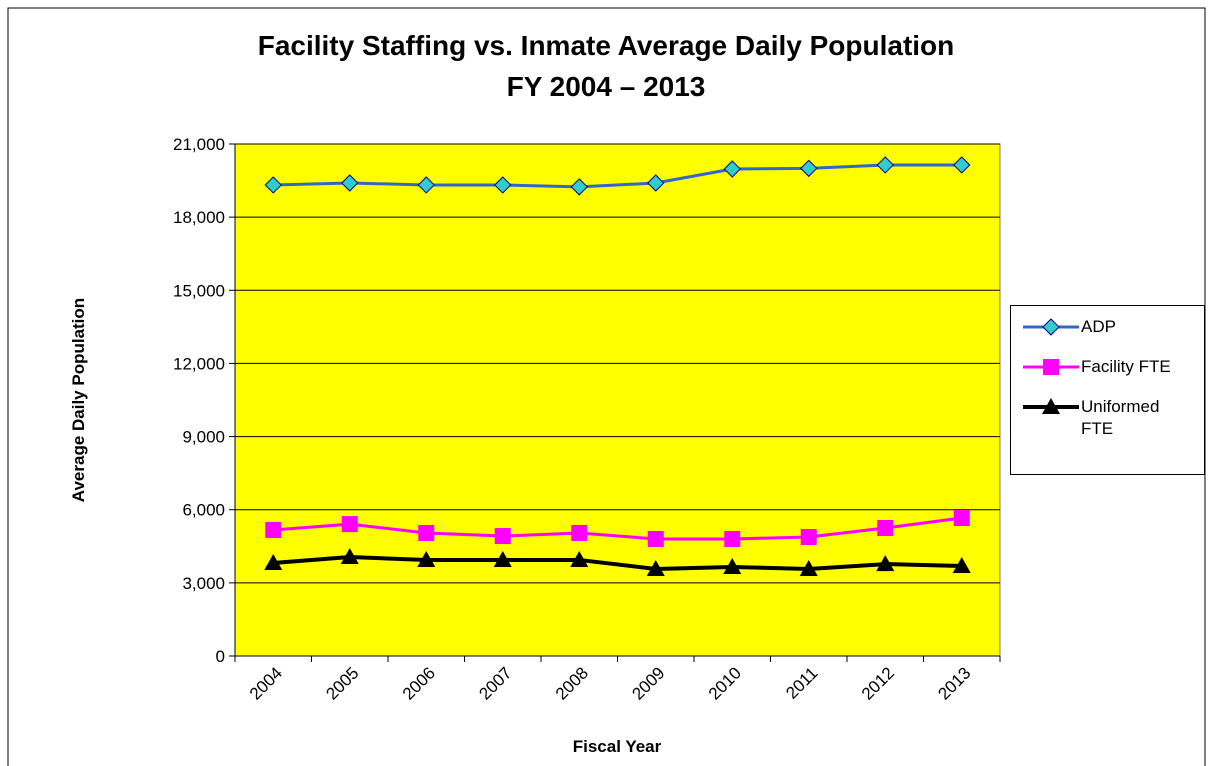 The image size is (1212, 766). Describe the element at coordinates (1120, 417) in the screenshot. I see `legend-label: Uniformed FTE` at that location.